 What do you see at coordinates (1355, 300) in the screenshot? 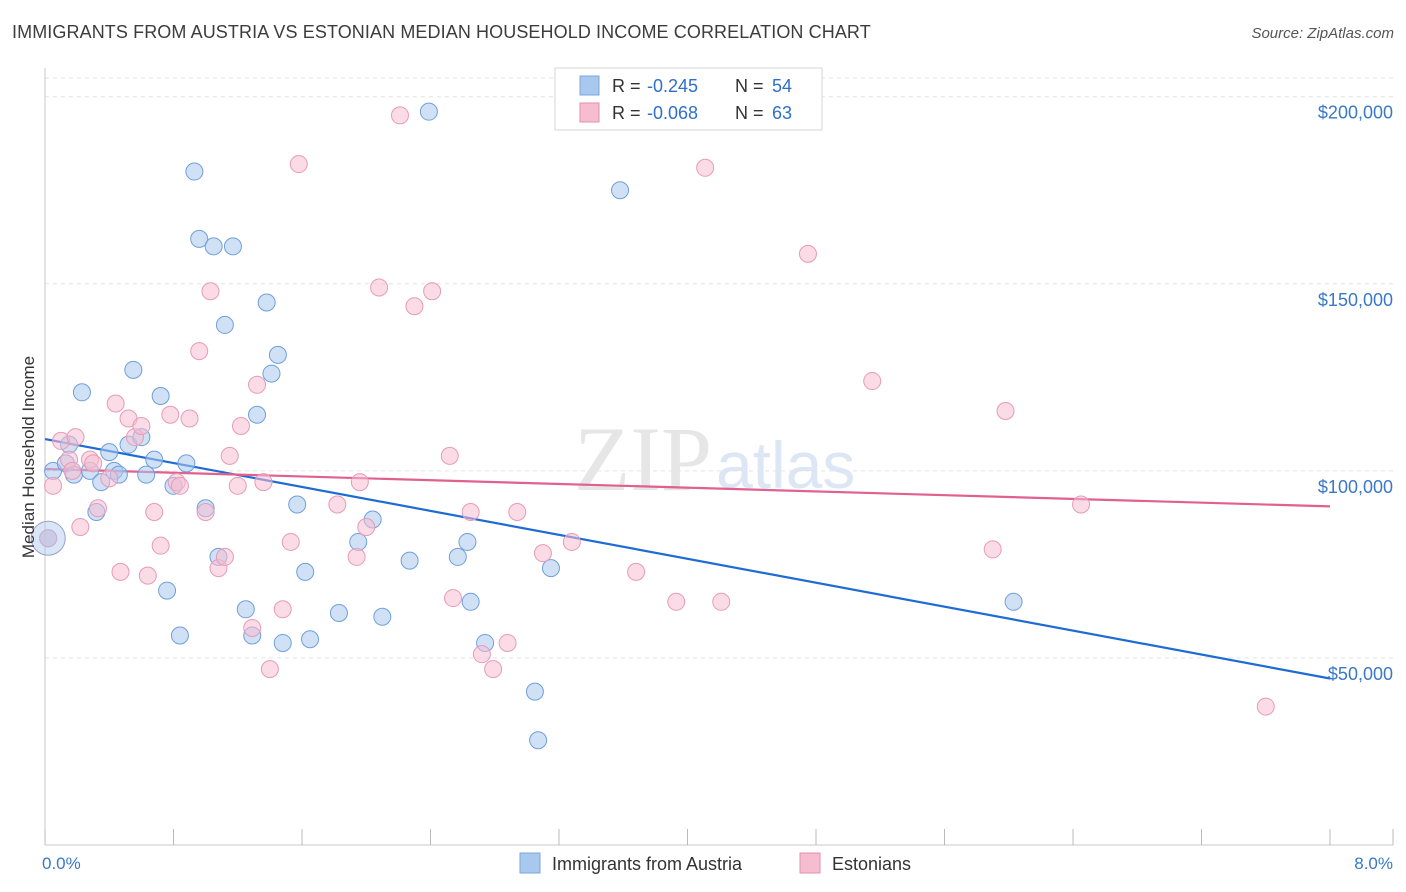
I see `y-tick-label: $150,000` at bounding box center [1355, 300].